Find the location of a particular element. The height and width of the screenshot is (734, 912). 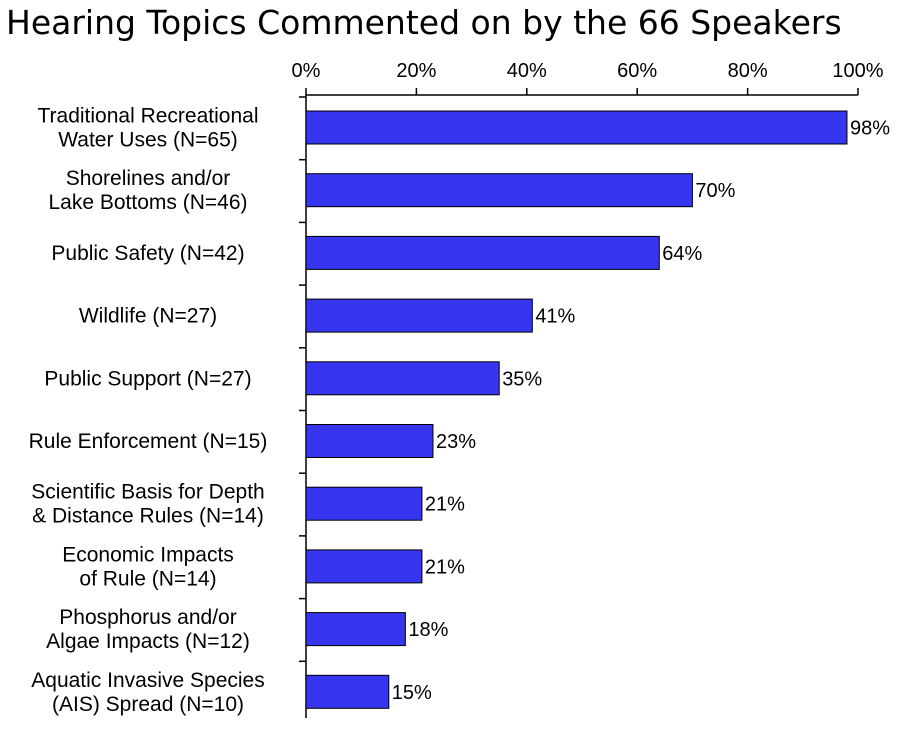

category-label: Algae Impacts (N=12) is located at coordinates (148, 641).